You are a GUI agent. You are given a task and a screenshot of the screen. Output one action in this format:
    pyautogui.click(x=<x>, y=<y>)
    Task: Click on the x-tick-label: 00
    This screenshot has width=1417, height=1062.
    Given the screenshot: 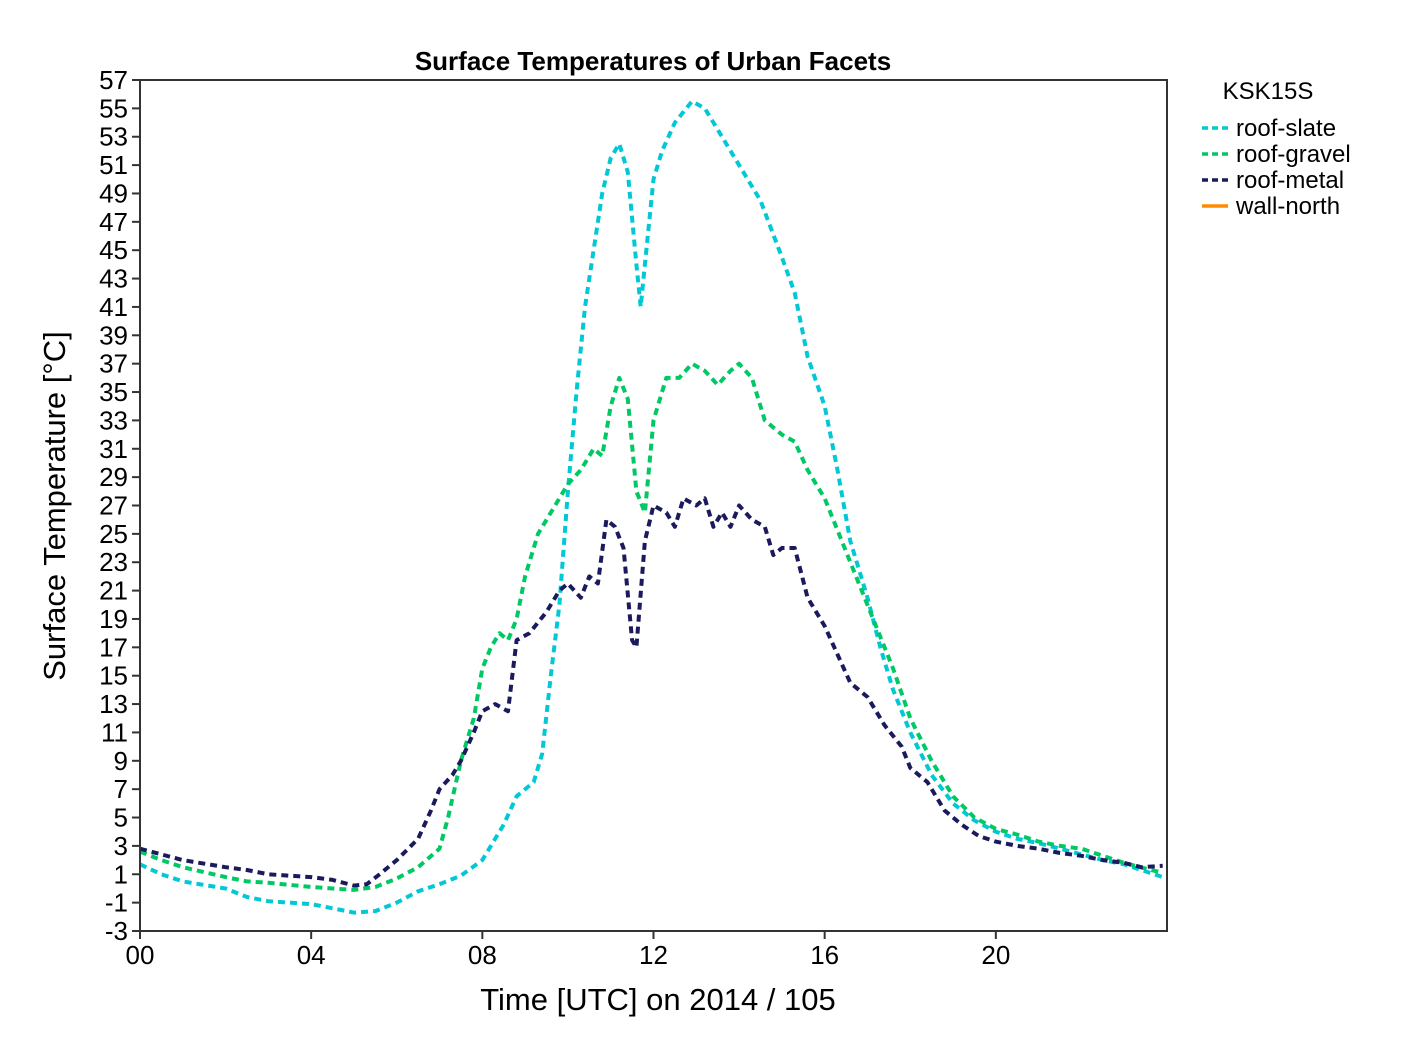 What is the action you would take?
    pyautogui.click(x=140, y=955)
    